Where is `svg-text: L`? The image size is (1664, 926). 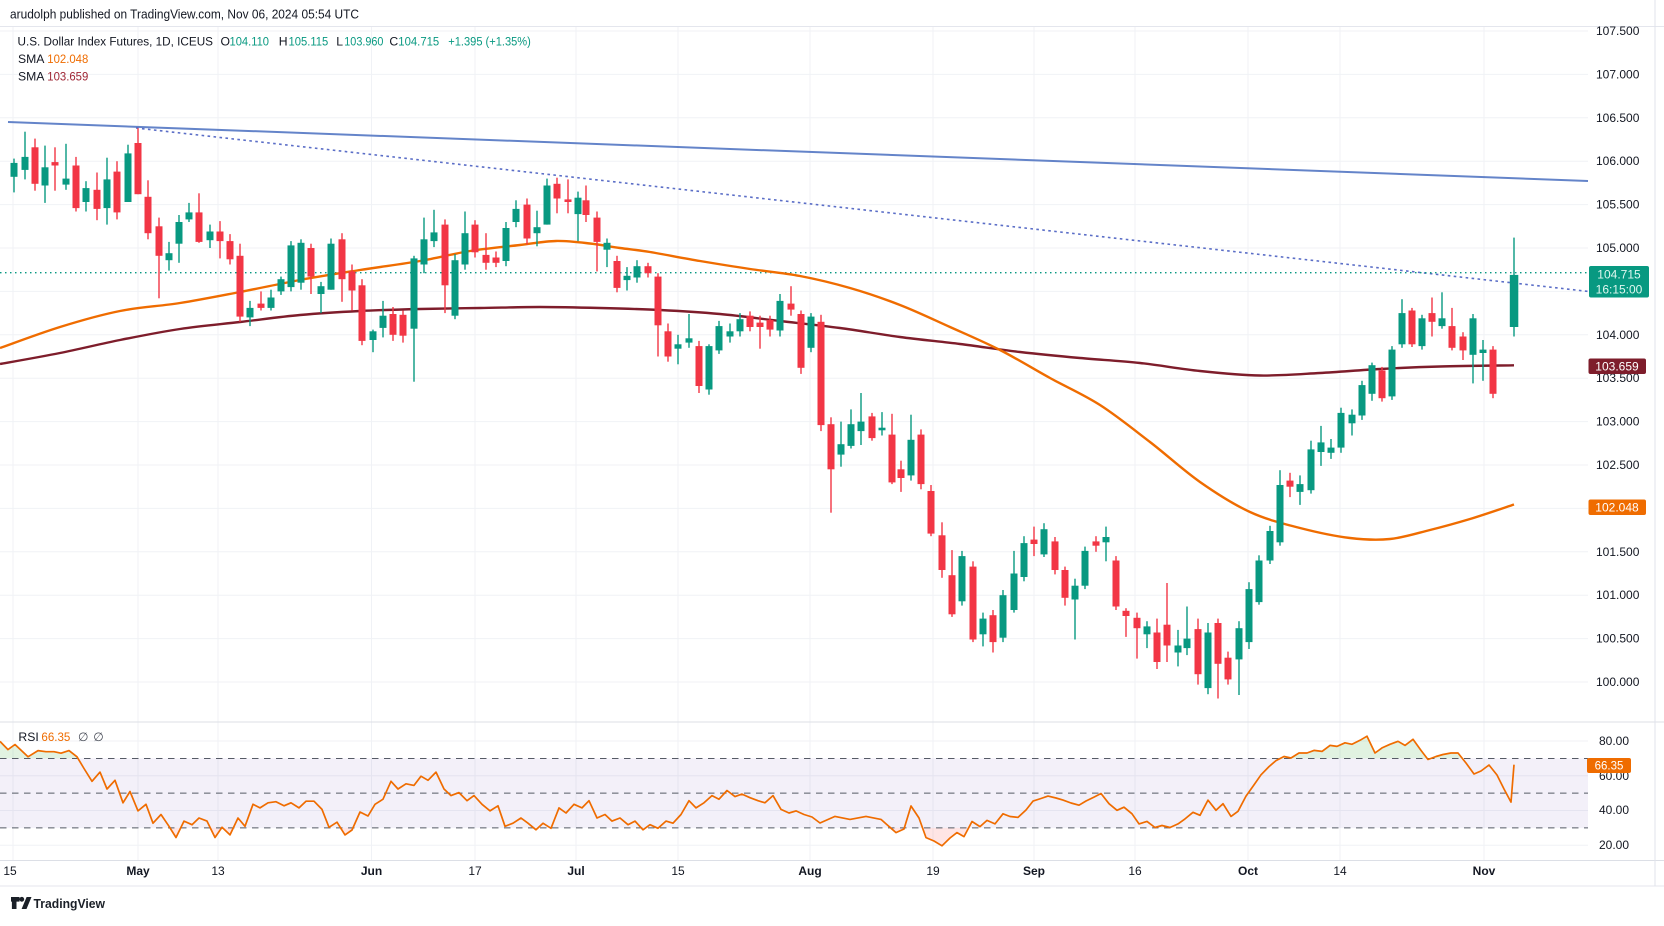 svg-text: L is located at coordinates (339, 42).